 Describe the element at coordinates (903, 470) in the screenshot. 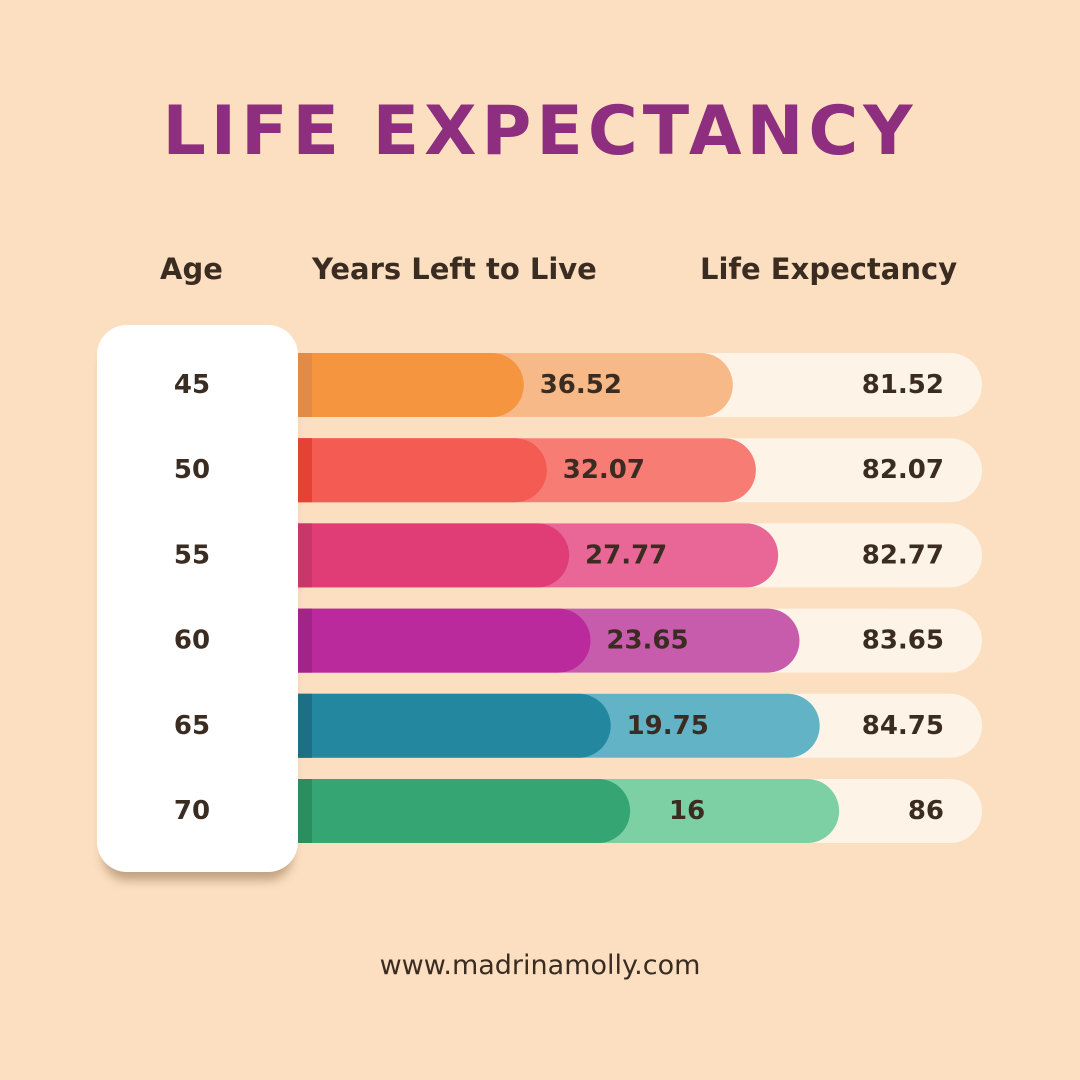

I see `life-expectancy-label: 82.07` at that location.